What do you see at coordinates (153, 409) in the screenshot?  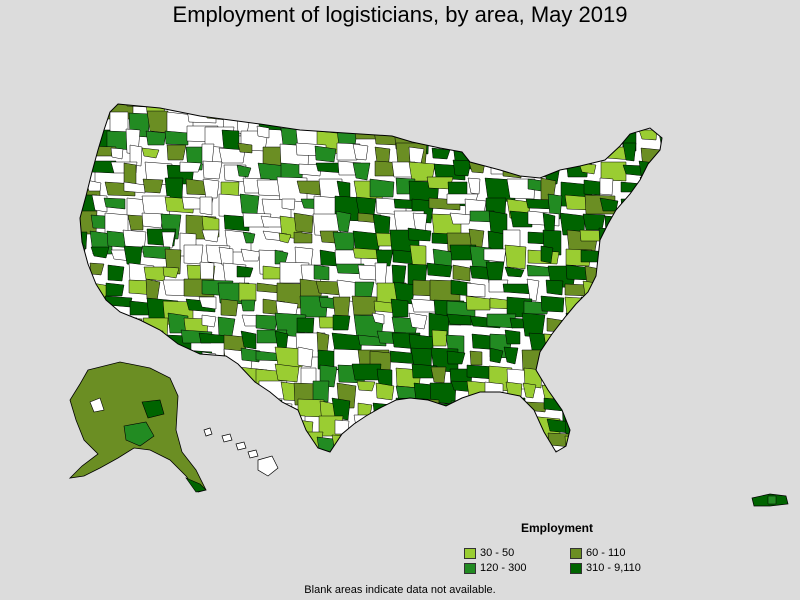 I see `alaska-area-fairbanks` at bounding box center [153, 409].